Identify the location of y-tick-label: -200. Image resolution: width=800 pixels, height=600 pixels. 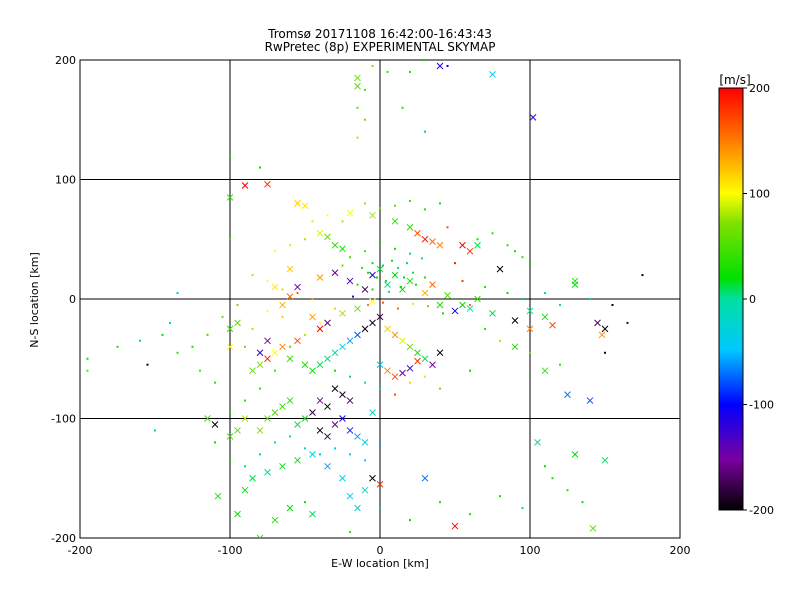
(63, 538).